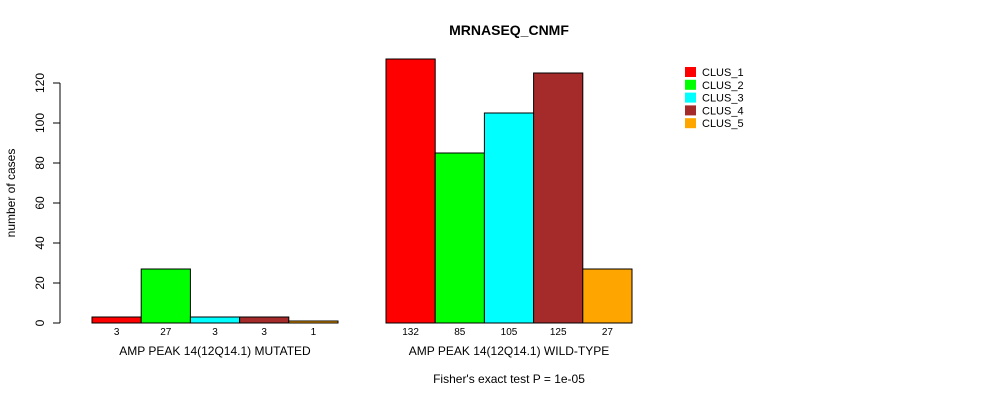 The height and width of the screenshot is (400, 990). I want to click on legend-label: CLUS_5, so click(723, 124).